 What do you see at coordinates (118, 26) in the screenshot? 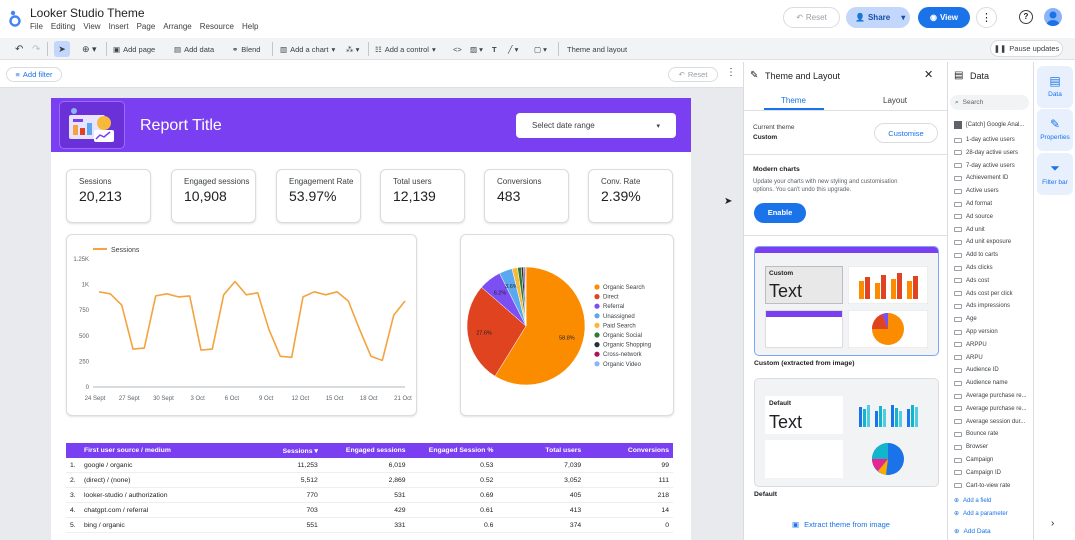
I see `menu-insert: Insert` at bounding box center [118, 26].